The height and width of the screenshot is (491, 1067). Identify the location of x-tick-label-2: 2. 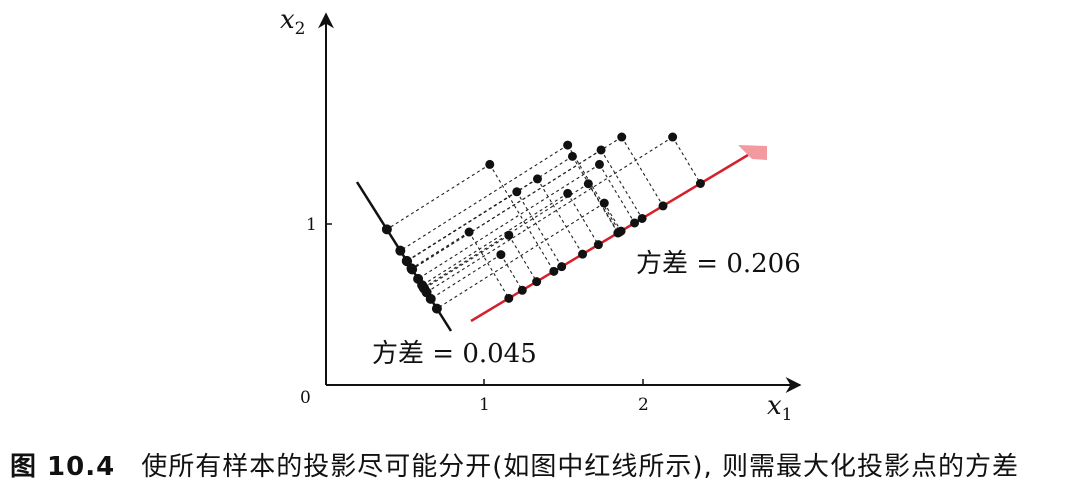
(643, 405).